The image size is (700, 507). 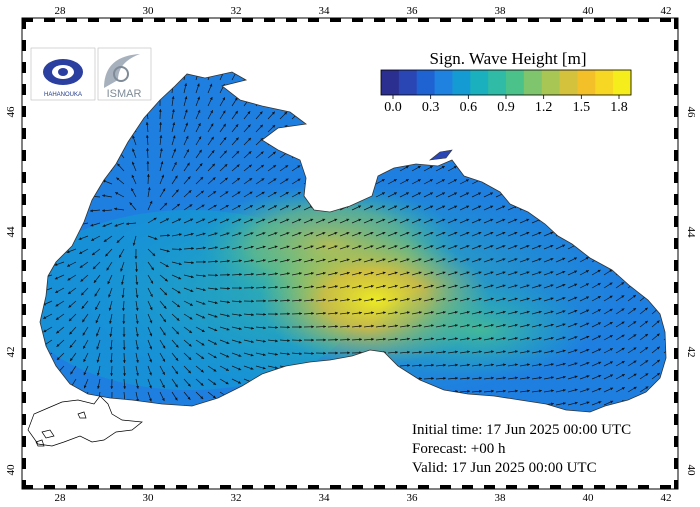 I want to click on logo-right: ISMAR, so click(x=124, y=74).